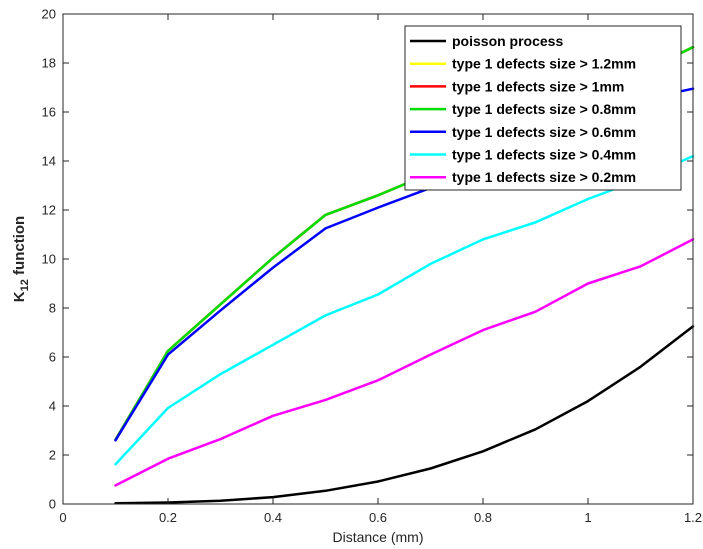 The height and width of the screenshot is (549, 703). I want to click on y-tick-label: 16, so click(49, 112).